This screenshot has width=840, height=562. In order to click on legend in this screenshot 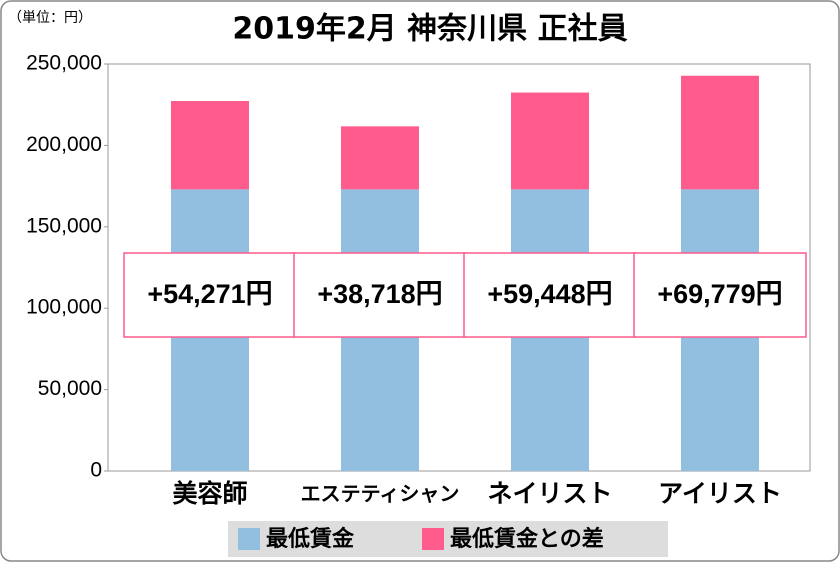, I will do `click(448, 539)`.